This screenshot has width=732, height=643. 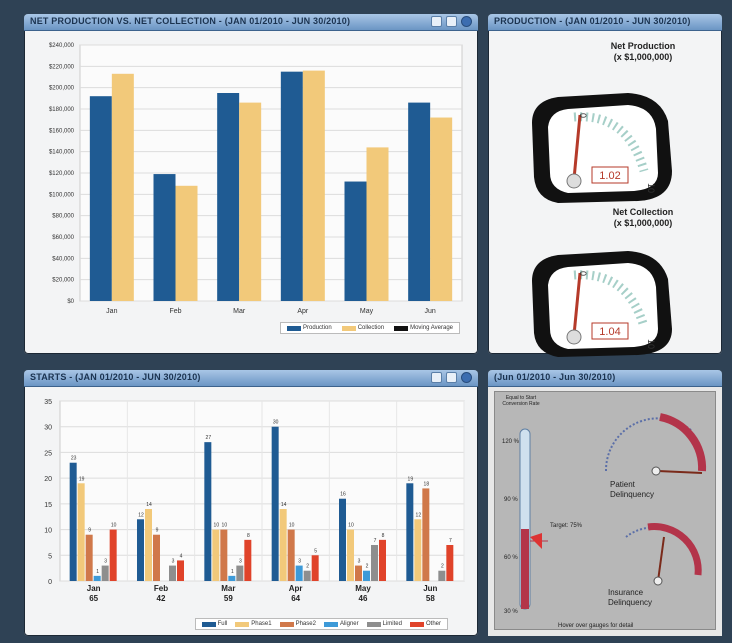 What do you see at coordinates (362, 328) in the screenshot?
I see `legend-item-collection: Collection` at bounding box center [362, 328].